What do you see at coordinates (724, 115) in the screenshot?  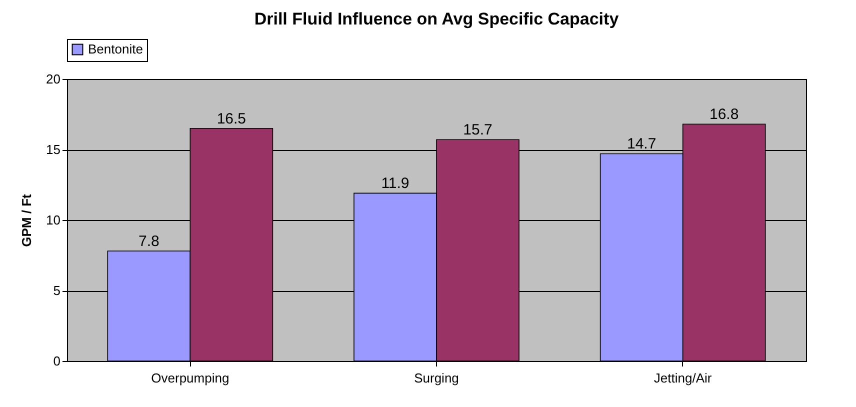 I see `data-label: 16.8` at bounding box center [724, 115].